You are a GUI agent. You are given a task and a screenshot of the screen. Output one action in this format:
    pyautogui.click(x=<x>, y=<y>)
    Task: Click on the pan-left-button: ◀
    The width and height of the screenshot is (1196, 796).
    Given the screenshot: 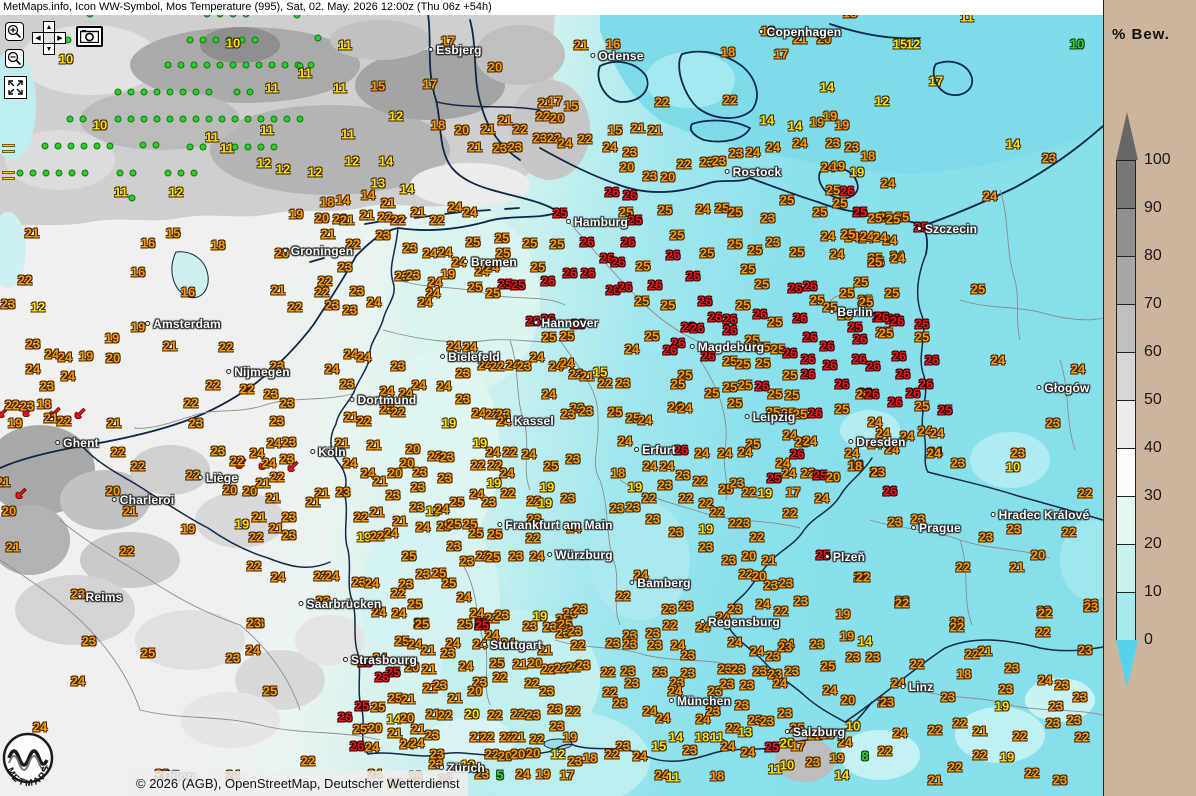 What is the action you would take?
    pyautogui.click(x=38, y=38)
    